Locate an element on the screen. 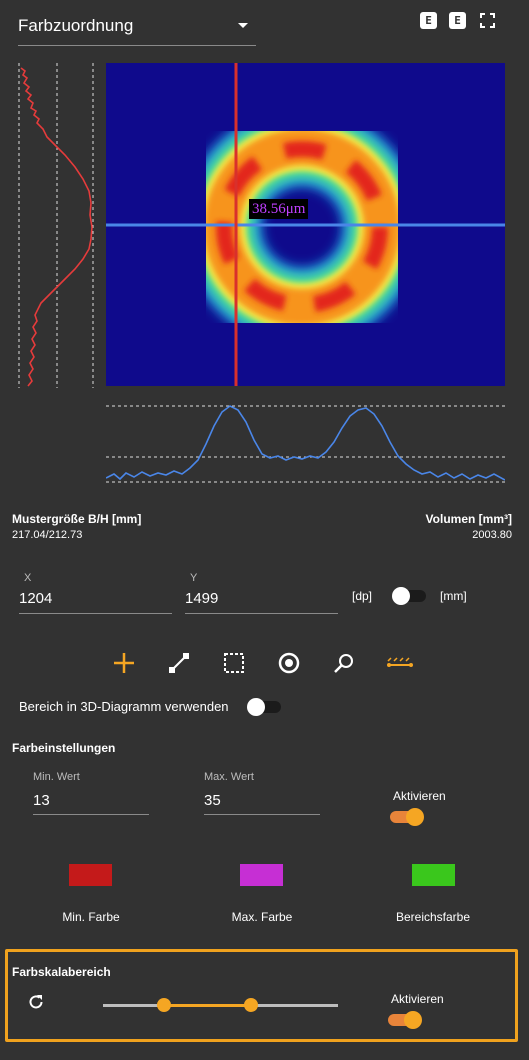 The image size is (529, 1060). color-range-slider is located at coordinates (220, 1005).